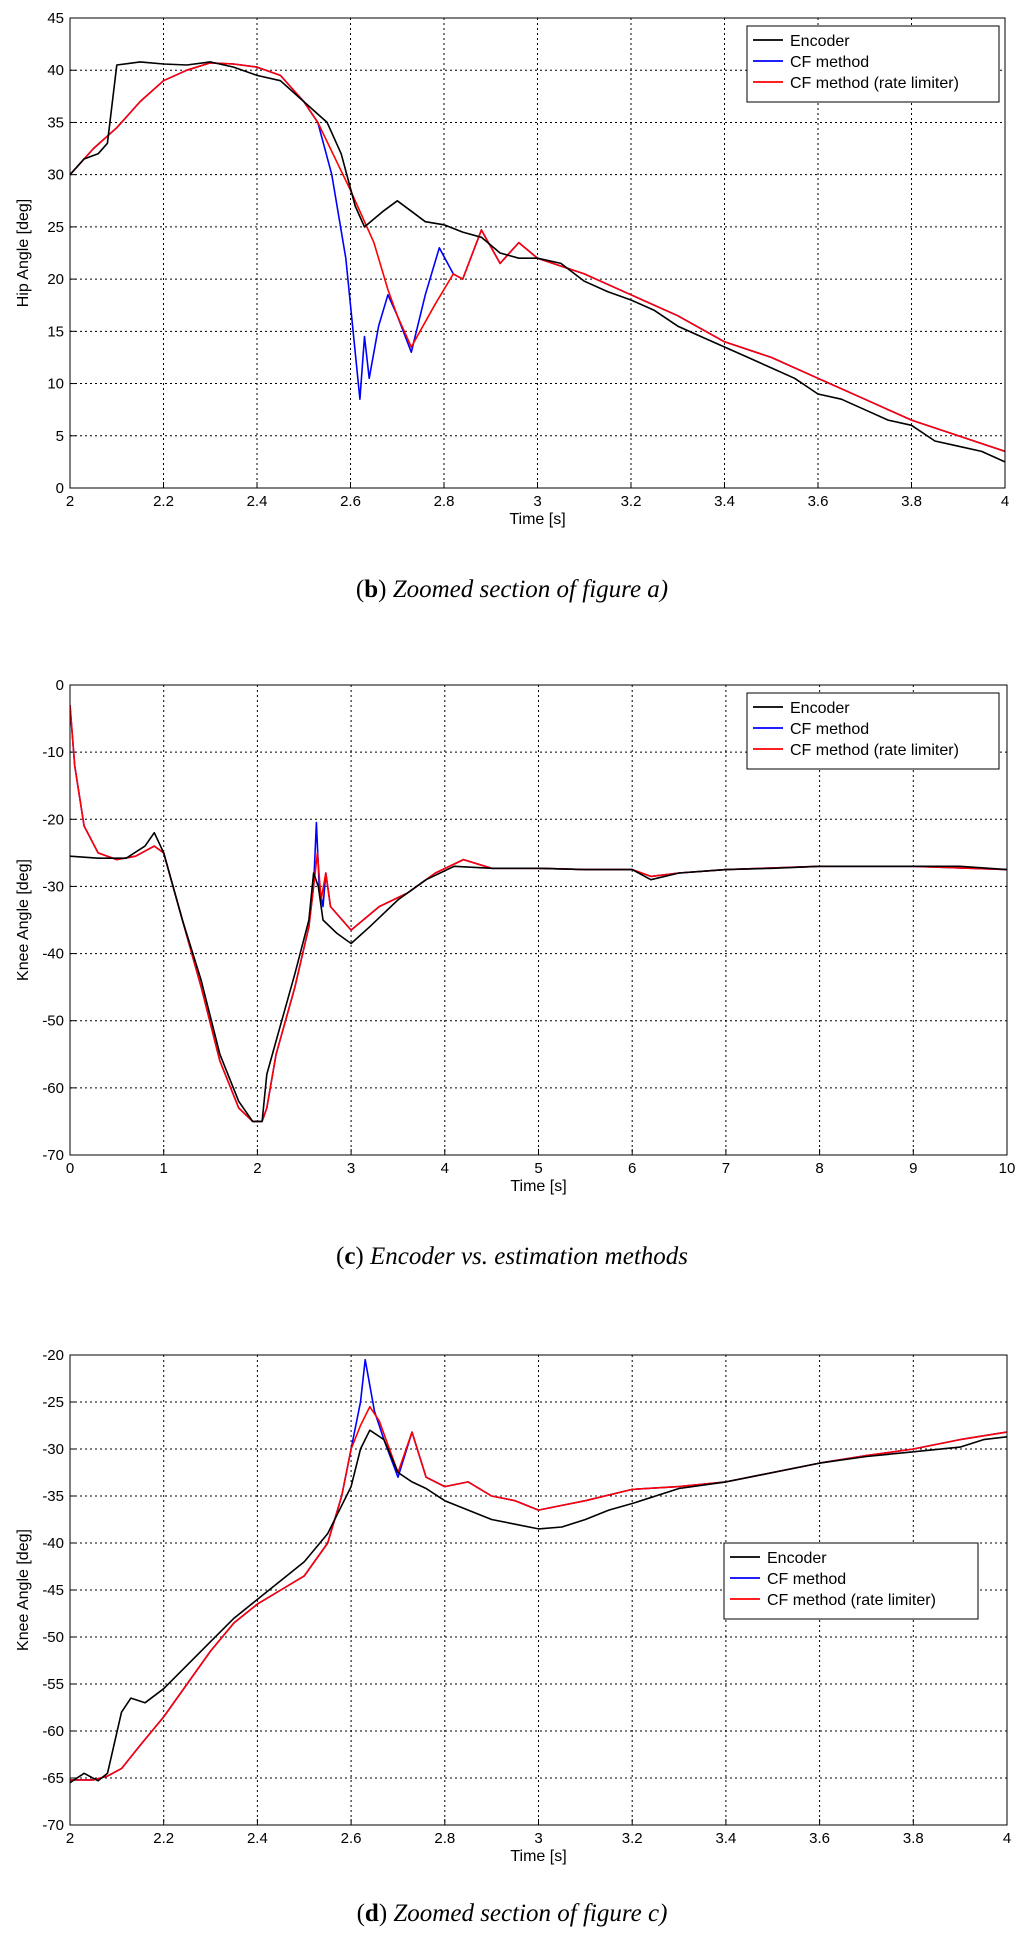 This screenshot has width=1024, height=1949. Describe the element at coordinates (164, 1168) in the screenshot. I see `x-tick-label: 1` at that location.